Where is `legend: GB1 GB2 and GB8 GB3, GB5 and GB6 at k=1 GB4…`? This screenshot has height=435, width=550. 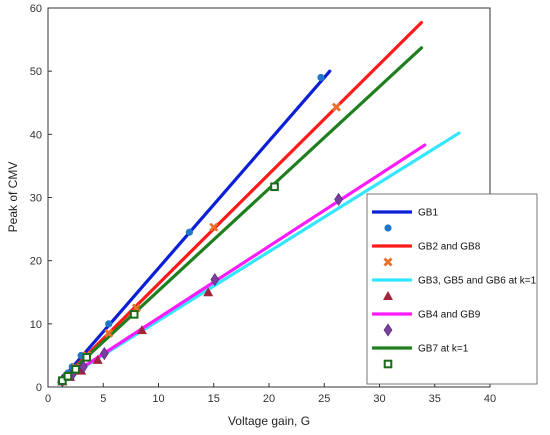 legend: GB1 GB2 and GB8 GB3, GB5 and GB6 at k=1 GB4… is located at coordinates (452, 289).